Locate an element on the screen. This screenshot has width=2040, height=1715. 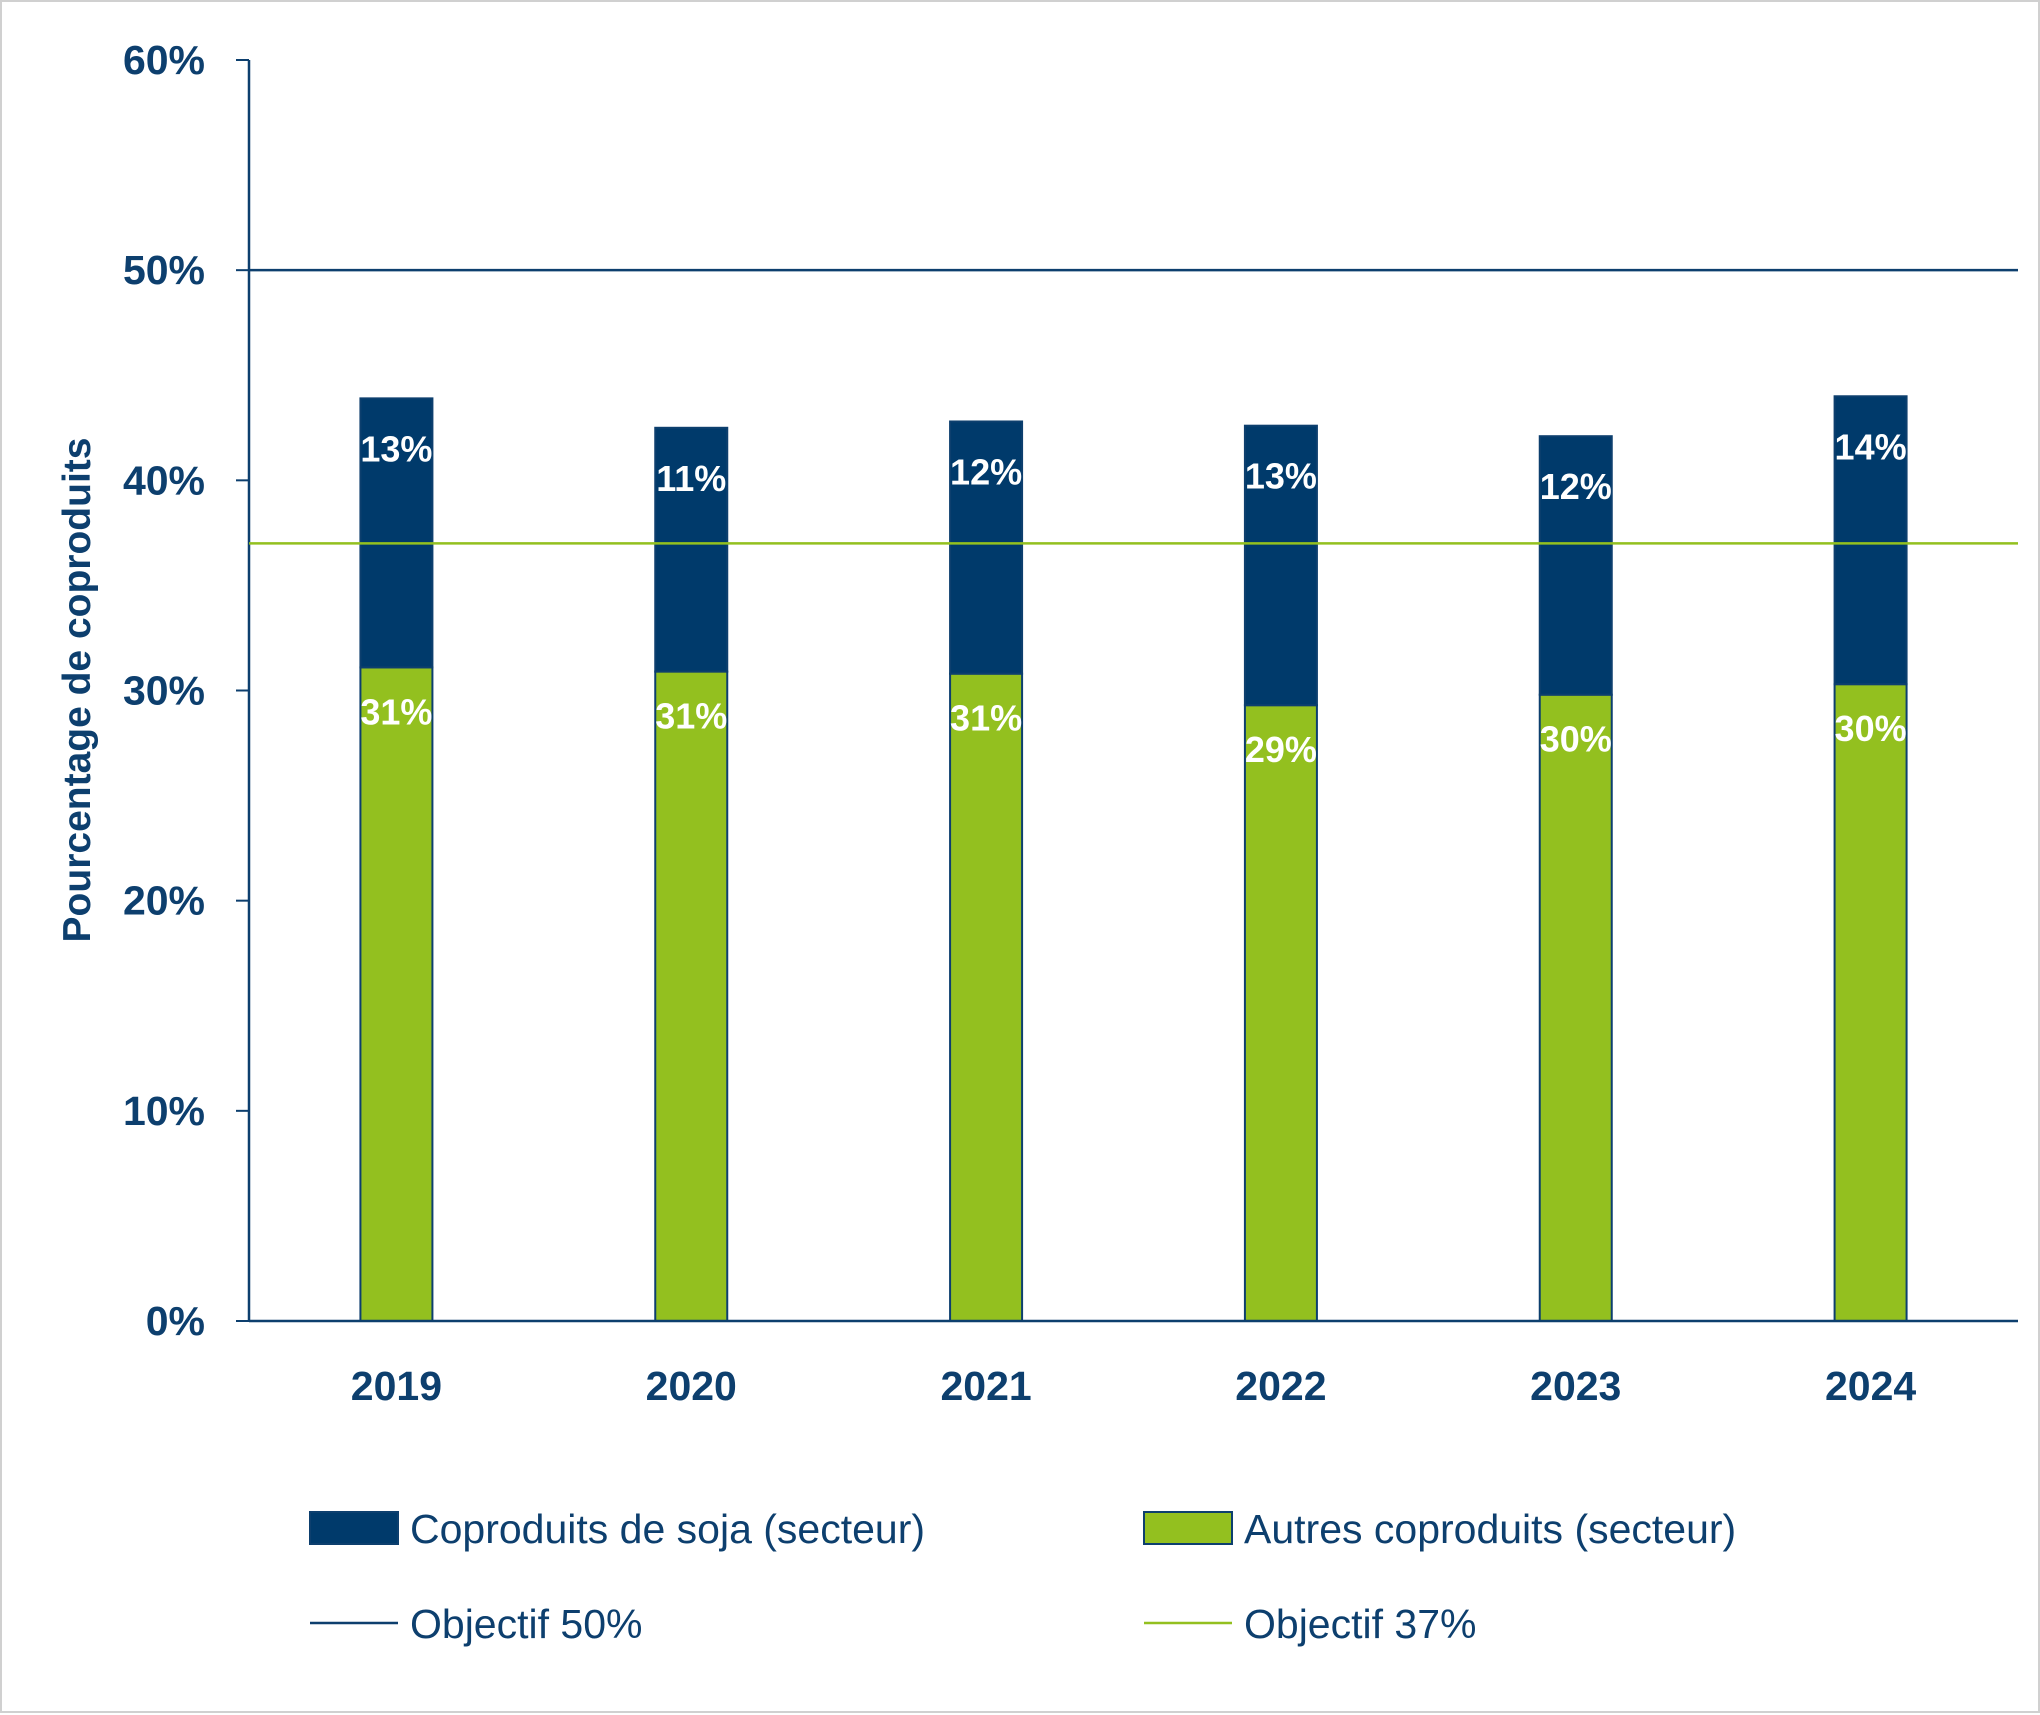
x-tick-label: 2019 is located at coordinates (396, 1386).